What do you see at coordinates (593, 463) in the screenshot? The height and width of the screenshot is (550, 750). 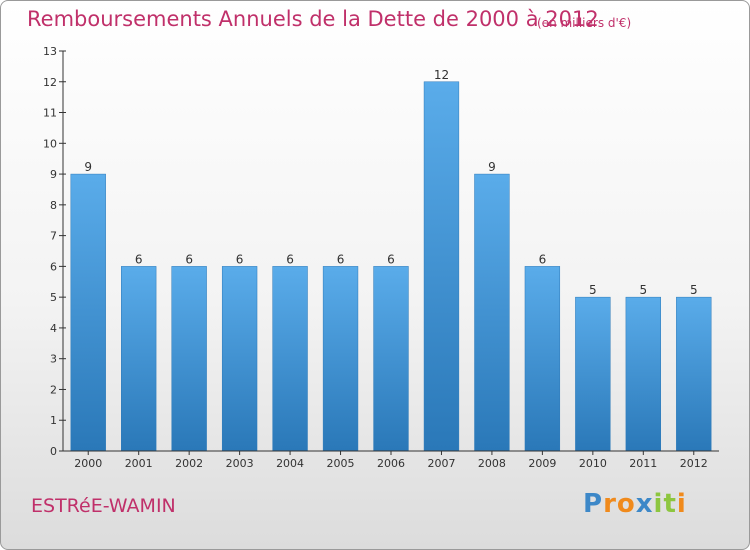 I see `x-tick-label: 2010` at bounding box center [593, 463].